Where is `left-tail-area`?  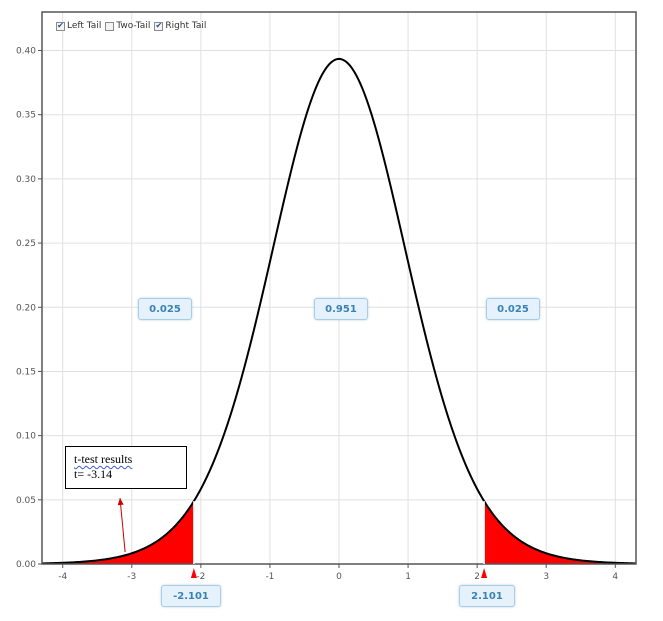 left-tail-area is located at coordinates (118, 532).